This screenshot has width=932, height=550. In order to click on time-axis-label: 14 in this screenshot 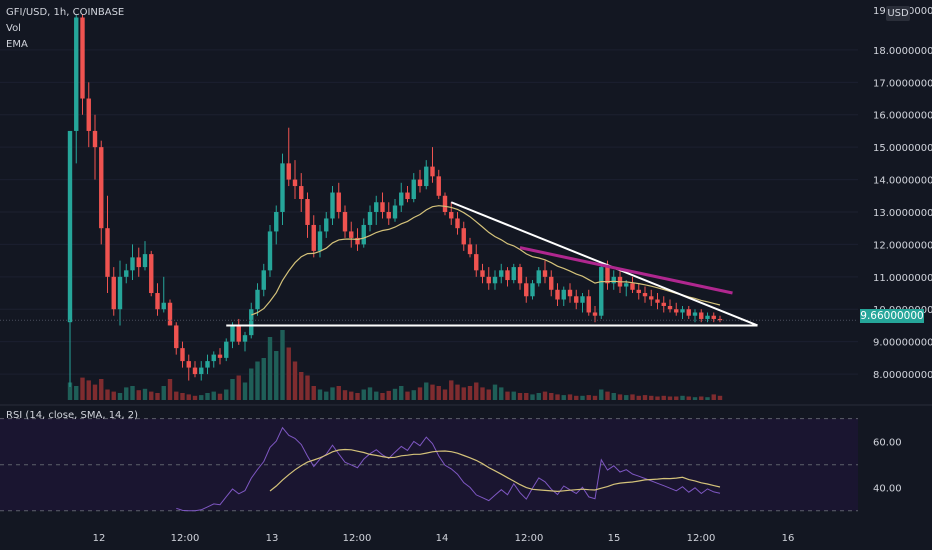, I will do `click(442, 538)`.